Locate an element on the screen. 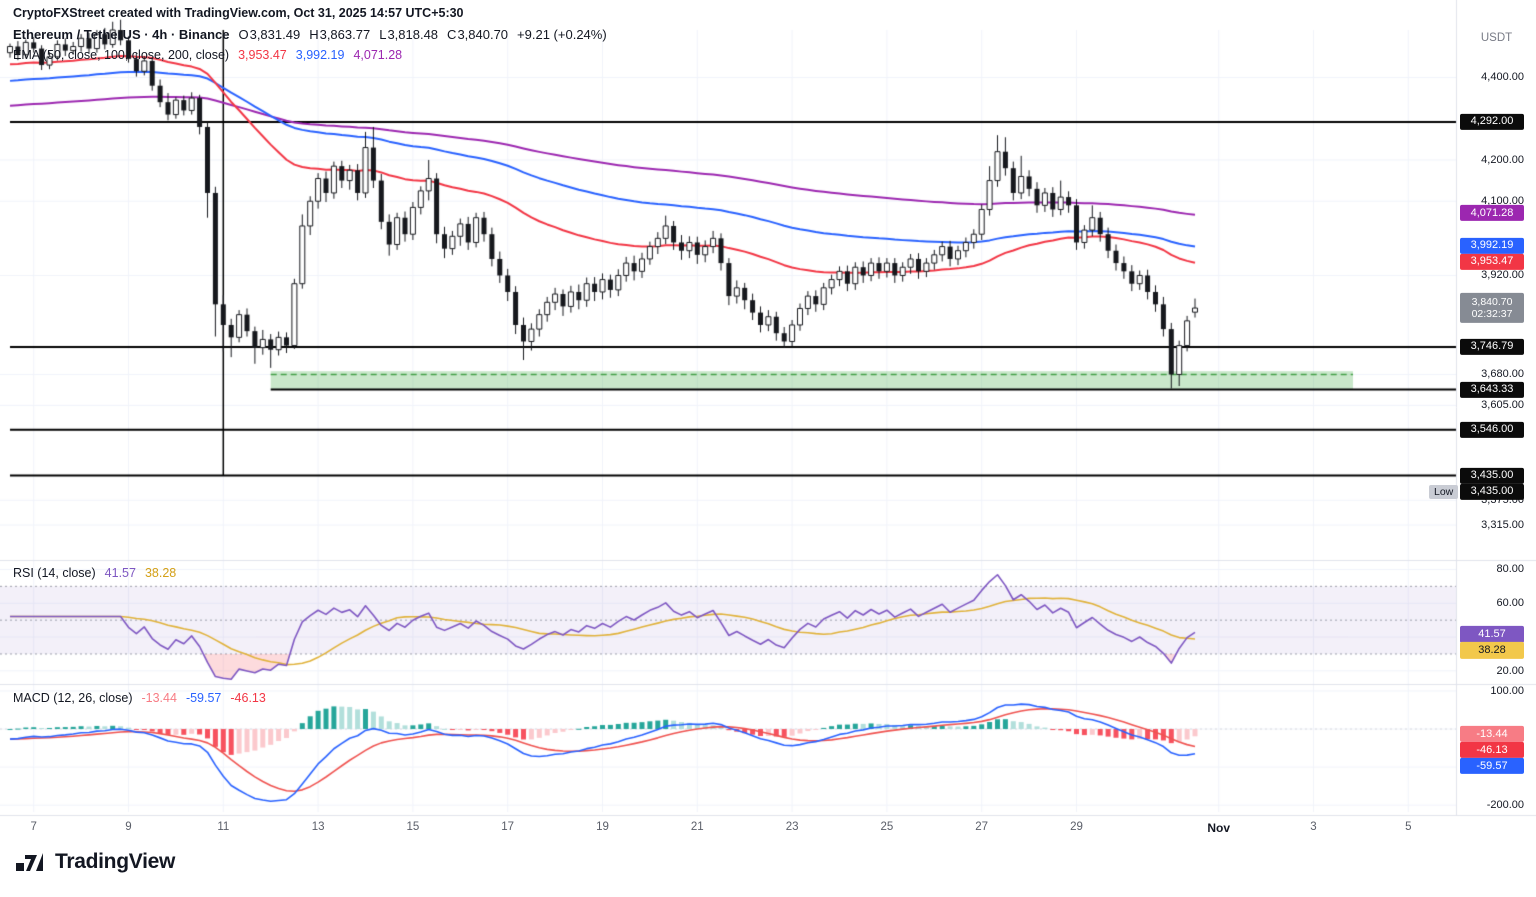 Image resolution: width=1536 pixels, height=897 pixels. rsi-indicator-label: RSI (14, close) is located at coordinates (54, 573).